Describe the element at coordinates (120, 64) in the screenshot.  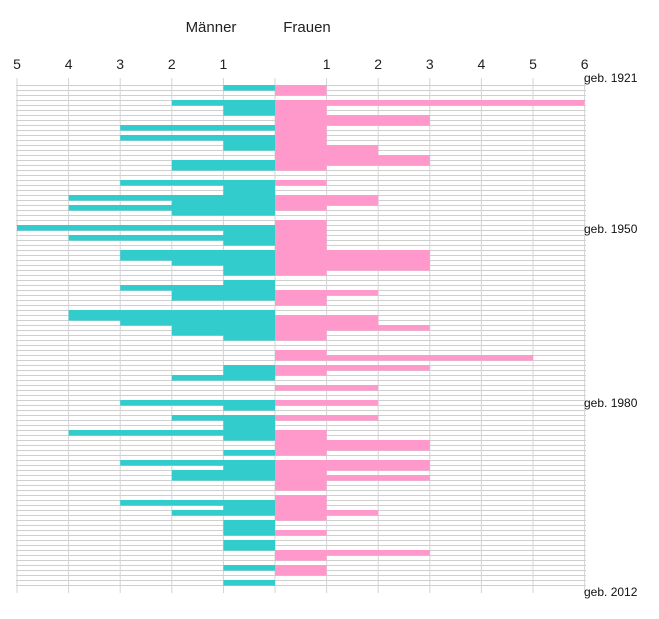
I see `x-tick-label-left: 3` at that location.